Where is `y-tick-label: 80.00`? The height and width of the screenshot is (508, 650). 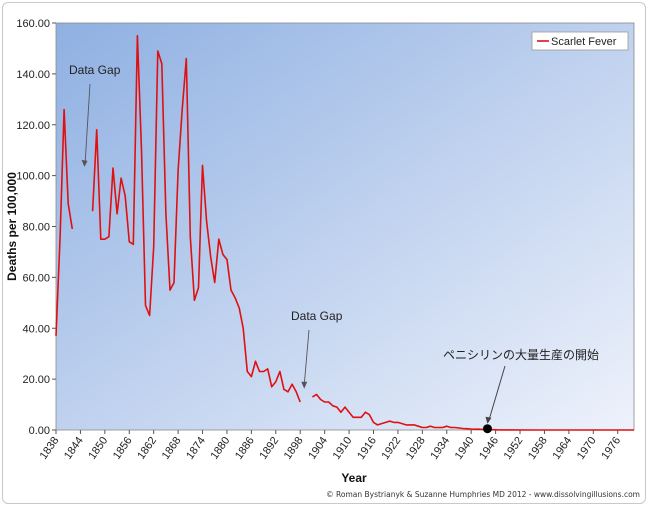
y-tick-label: 80.00 is located at coordinates (36, 228).